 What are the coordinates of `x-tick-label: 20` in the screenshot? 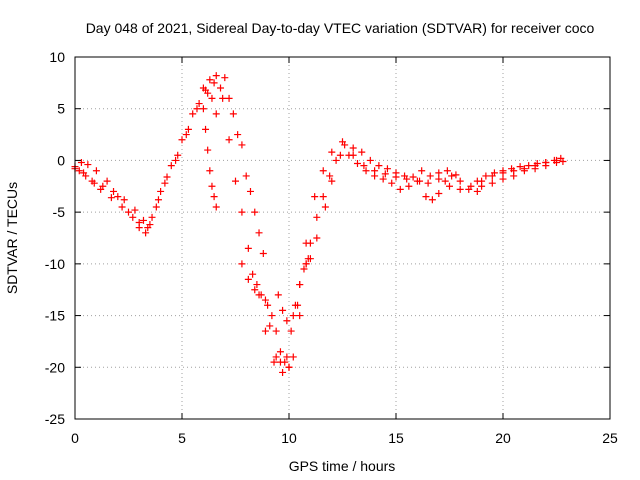 It's located at (503, 438).